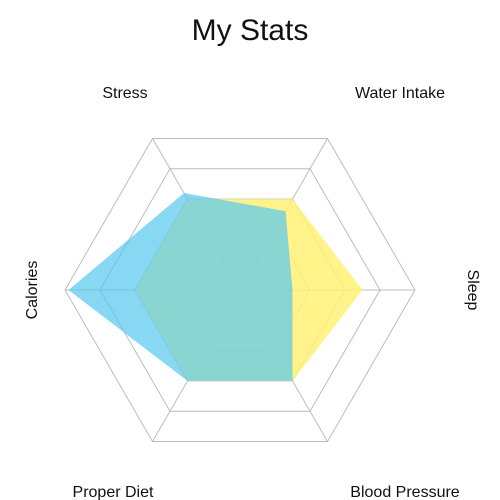  I want to click on chart-title: My Stats, so click(250, 30).